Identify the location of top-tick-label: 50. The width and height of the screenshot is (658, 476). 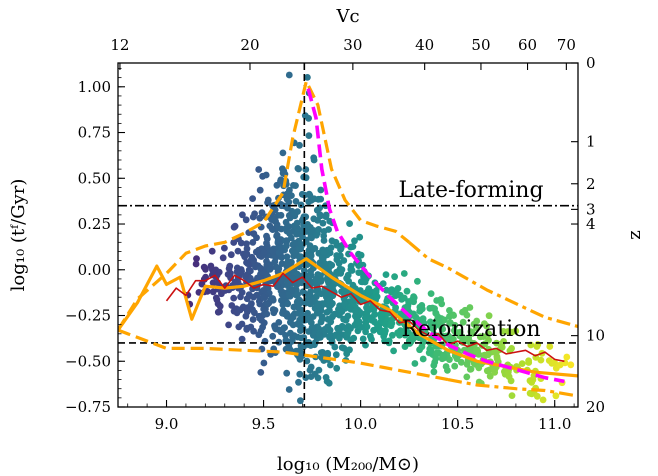
(480, 45).